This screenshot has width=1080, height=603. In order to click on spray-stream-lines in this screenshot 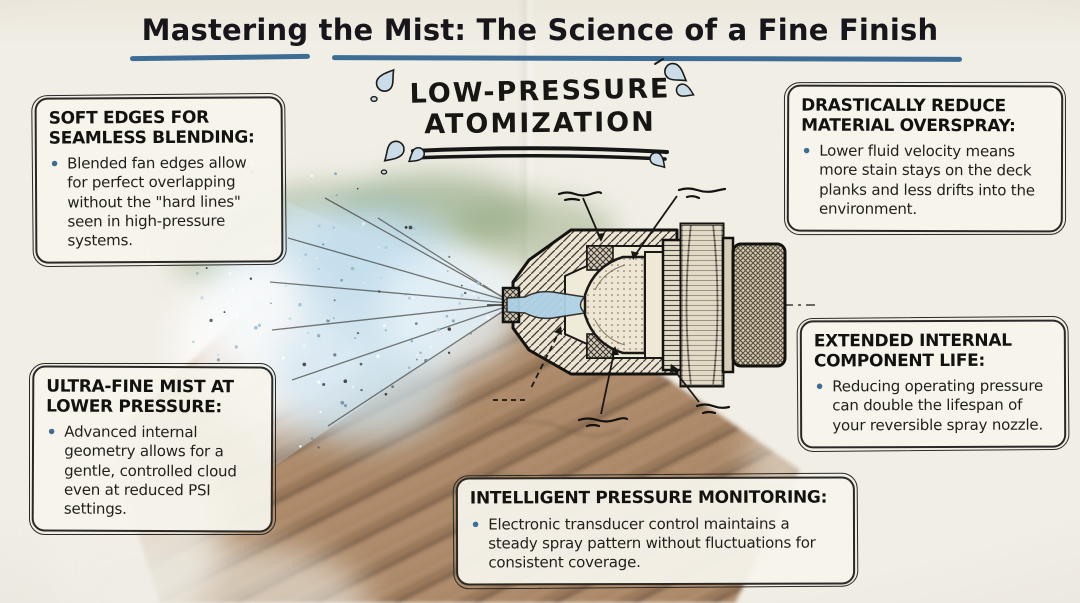, I will do `click(390, 312)`.